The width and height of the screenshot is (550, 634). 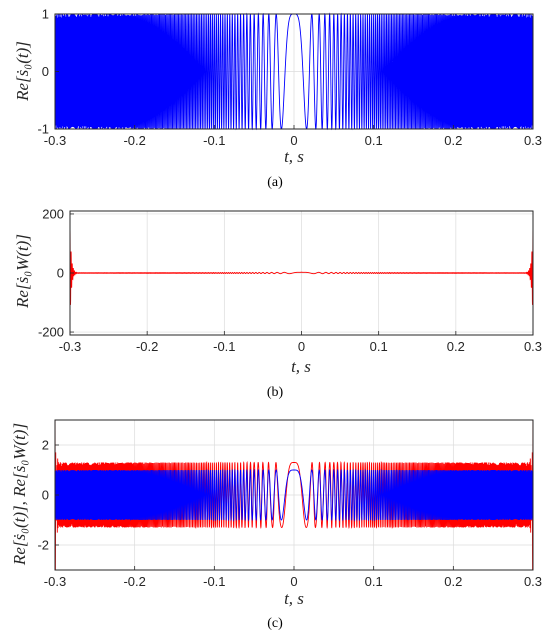 I want to click on panel-b-y-label: Re[ṡ₀W(t)], so click(x=22, y=271).